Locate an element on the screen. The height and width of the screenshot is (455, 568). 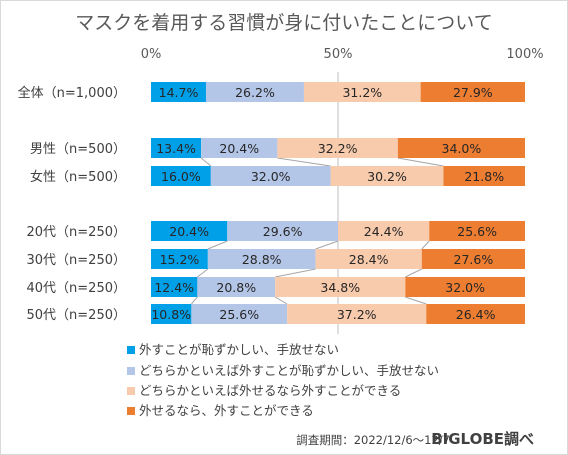
data-label: 29.6% is located at coordinates (283, 231).